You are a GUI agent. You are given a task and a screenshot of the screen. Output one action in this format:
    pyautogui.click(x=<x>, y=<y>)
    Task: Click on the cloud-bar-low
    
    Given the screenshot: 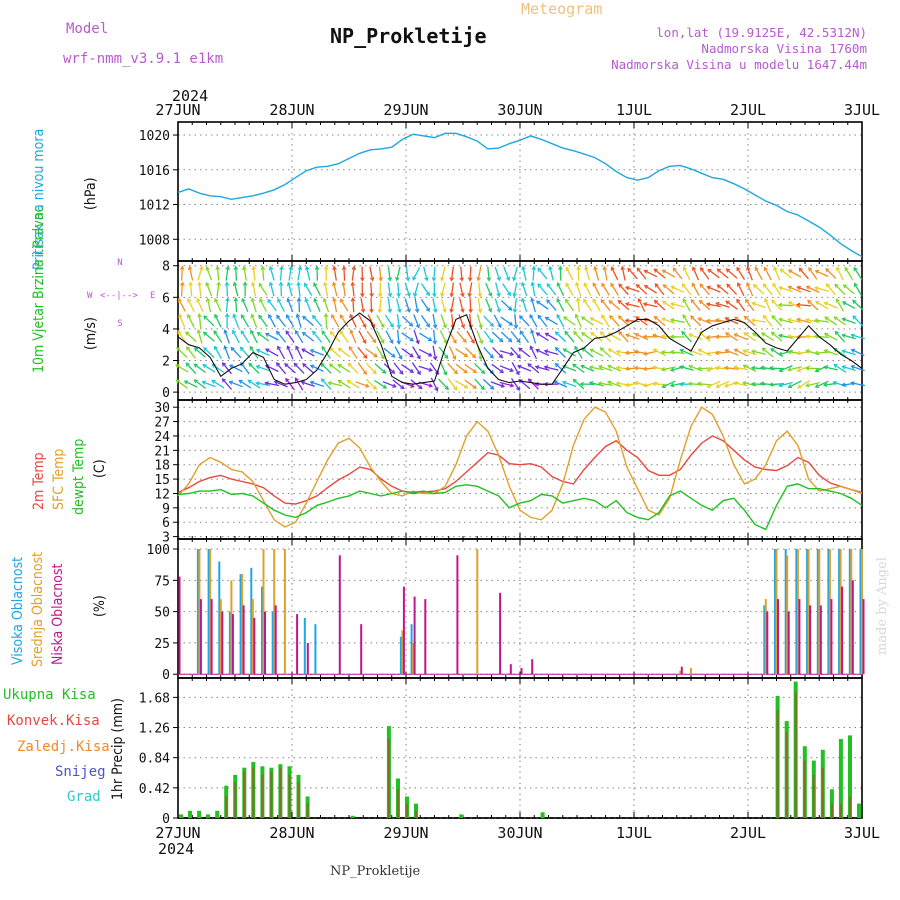 What is the action you would take?
    pyautogui.click(x=510, y=669)
    